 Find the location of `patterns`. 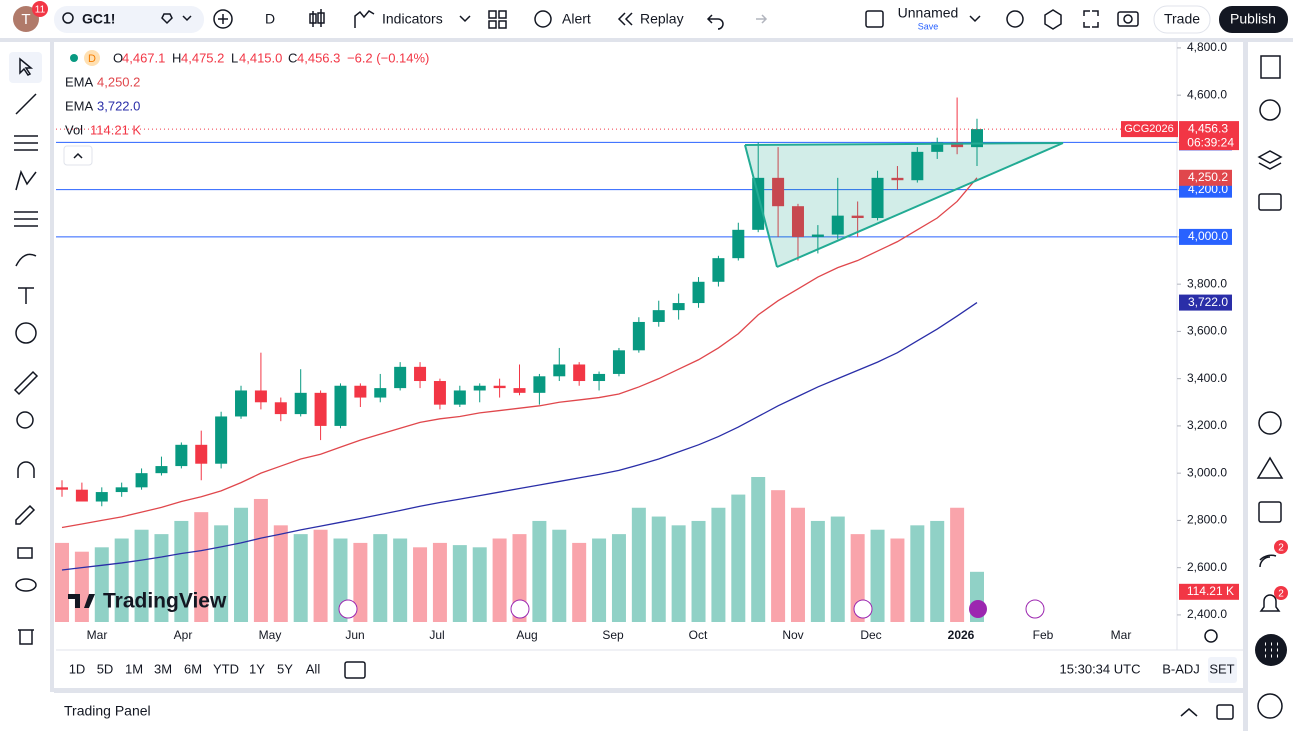

patterns is located at coordinates (1270, 467).